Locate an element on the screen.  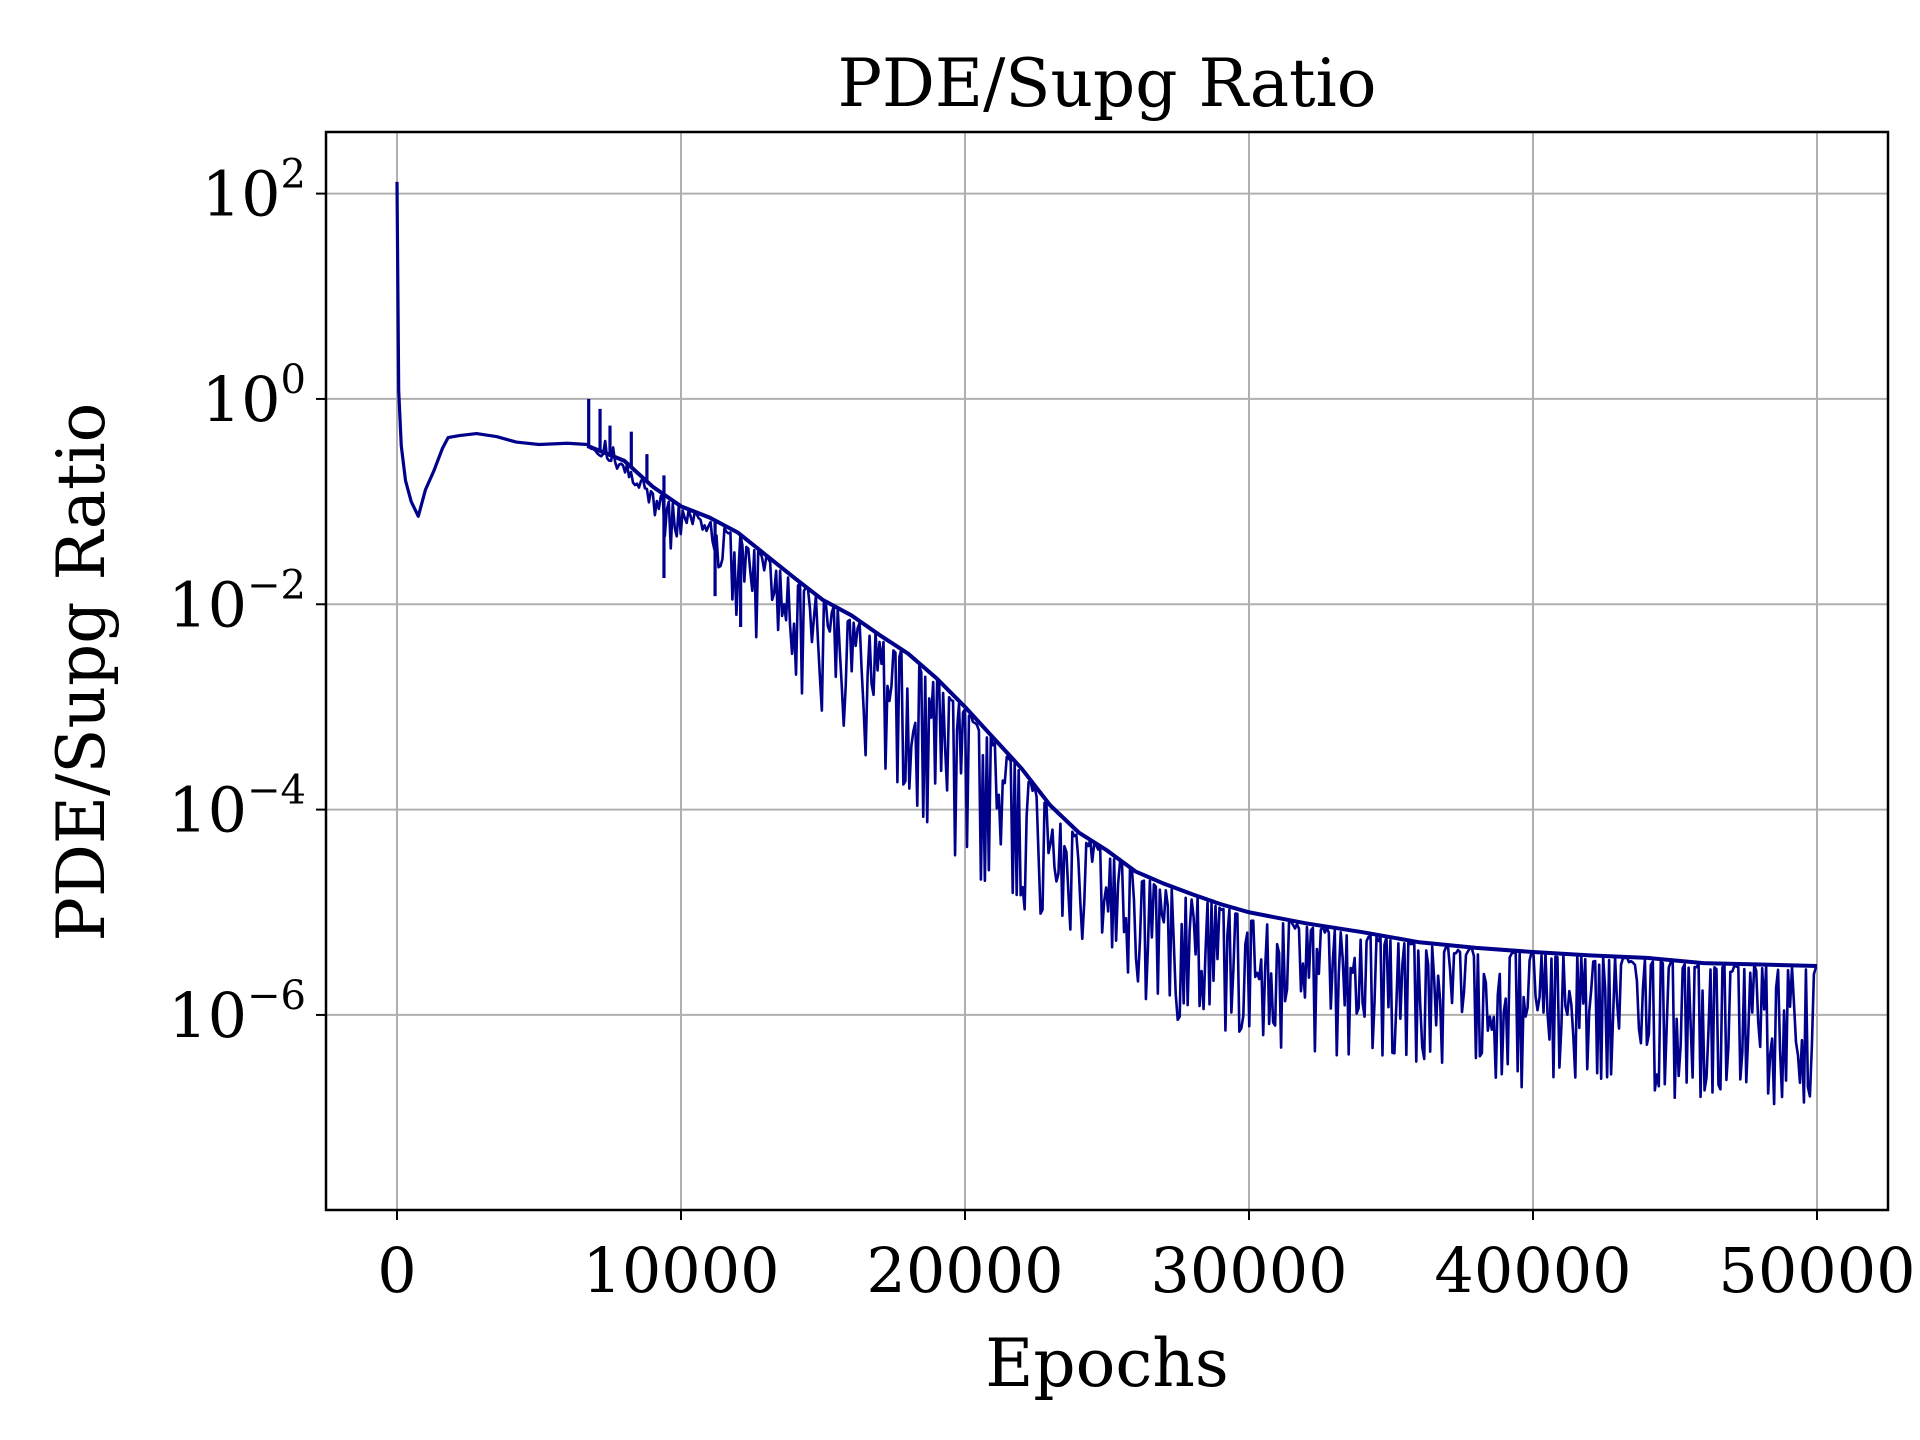
y-tick-label: 10² is located at coordinates (254, 191).